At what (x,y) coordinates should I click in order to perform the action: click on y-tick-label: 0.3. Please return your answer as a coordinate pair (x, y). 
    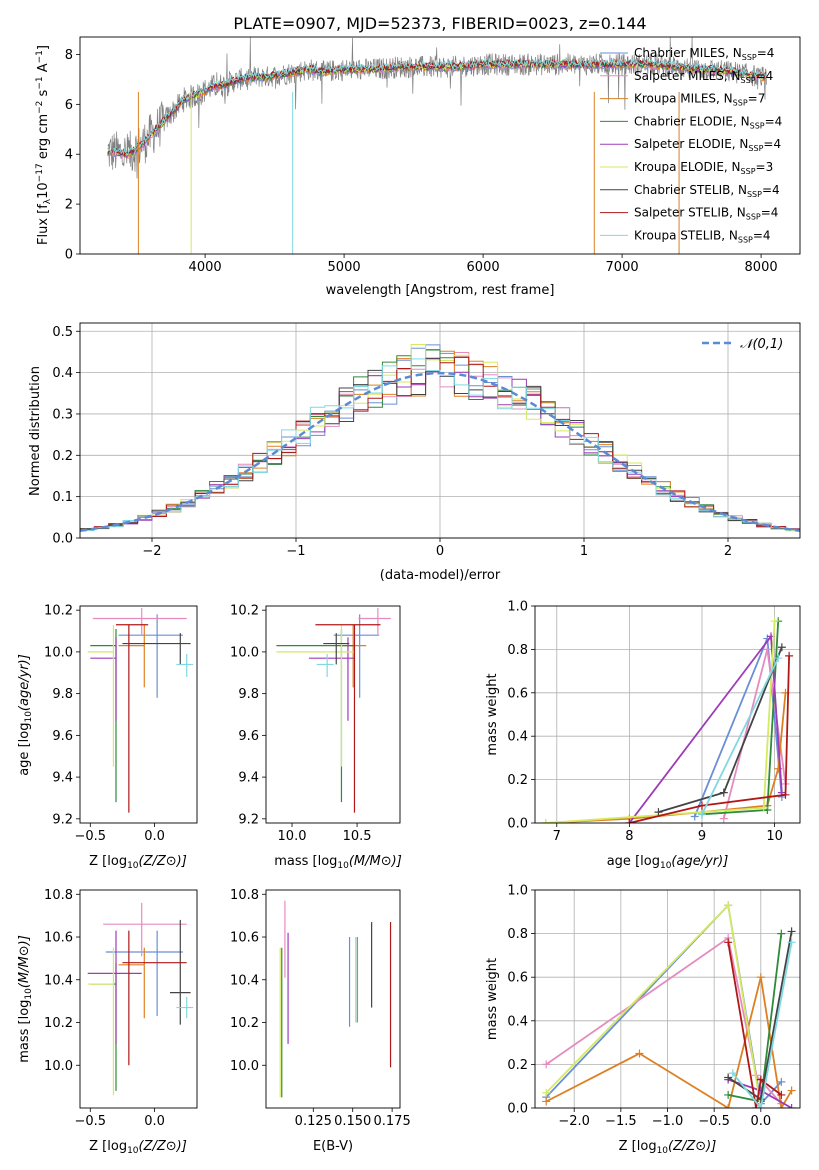
    Looking at the image, I should click on (62, 414).